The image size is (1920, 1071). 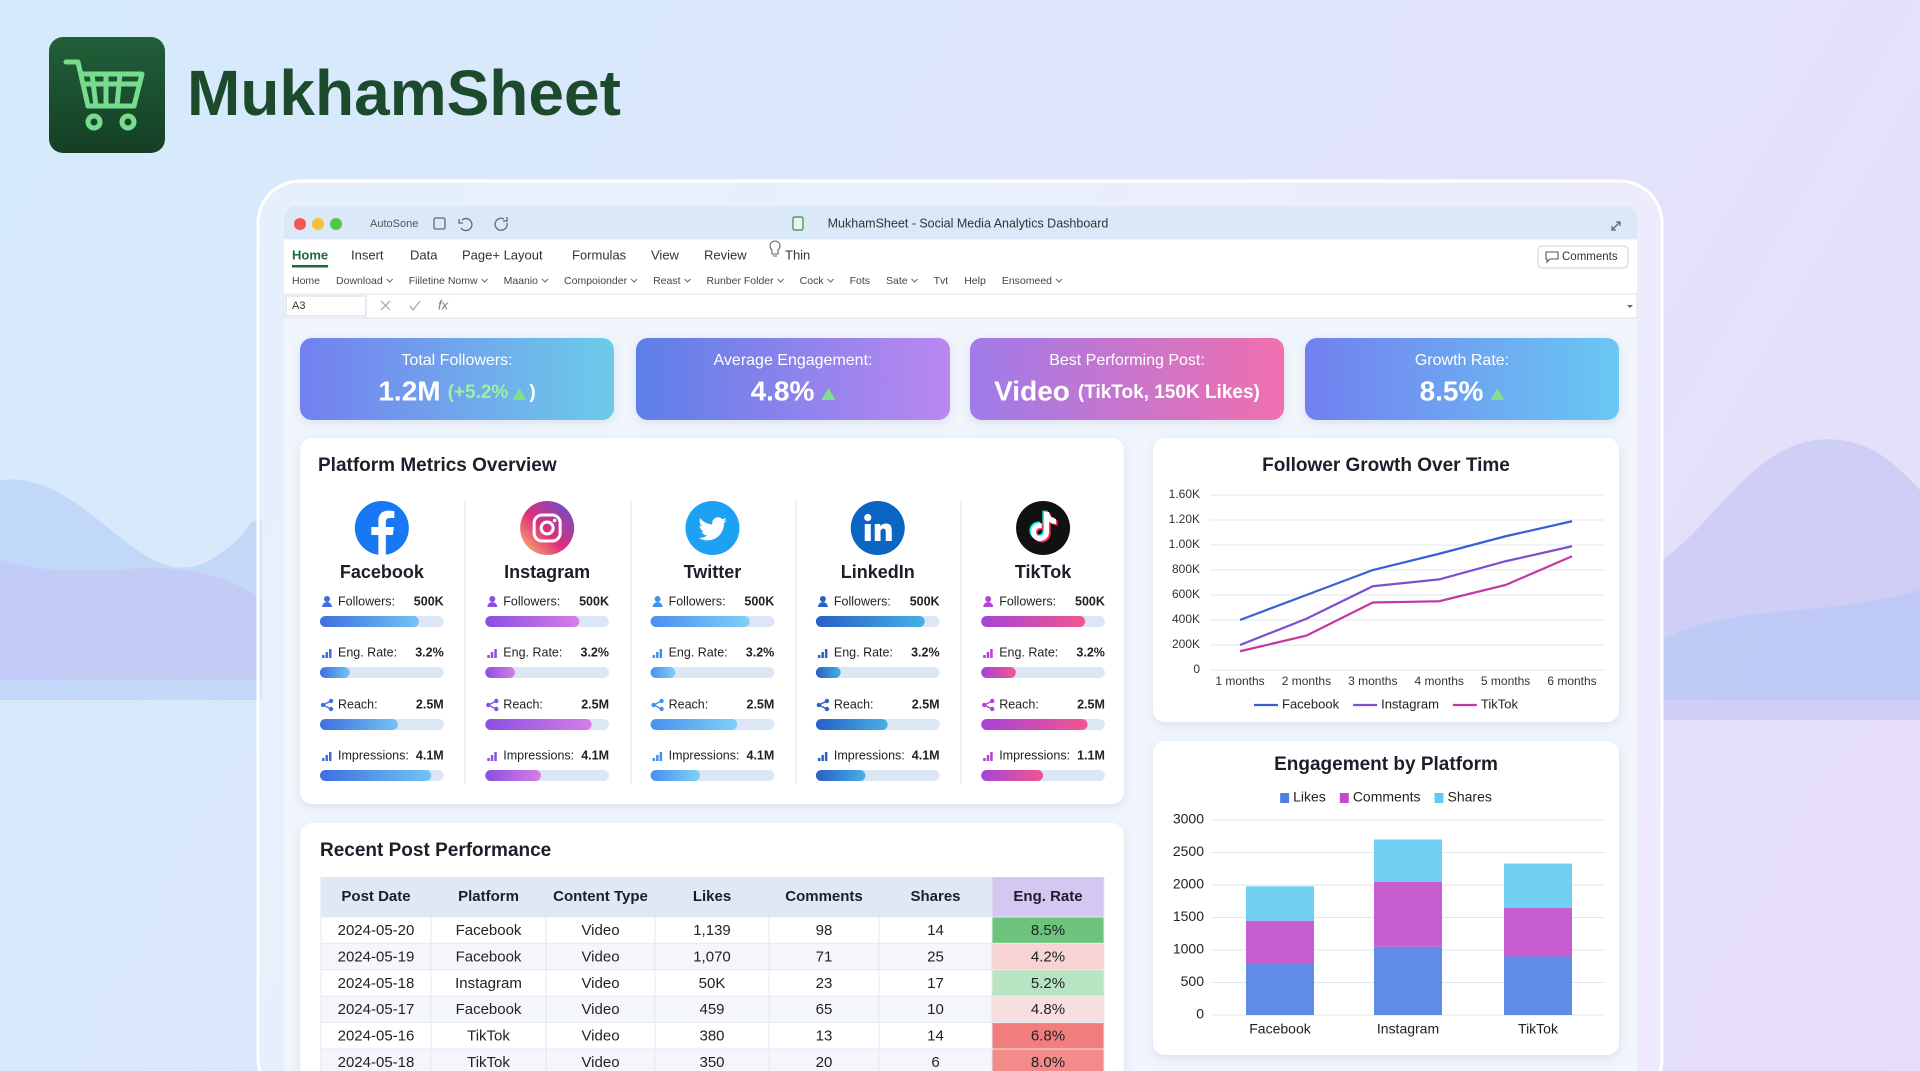 What do you see at coordinates (1571, 681) in the screenshot?
I see `x-tick-label: 6 months` at bounding box center [1571, 681].